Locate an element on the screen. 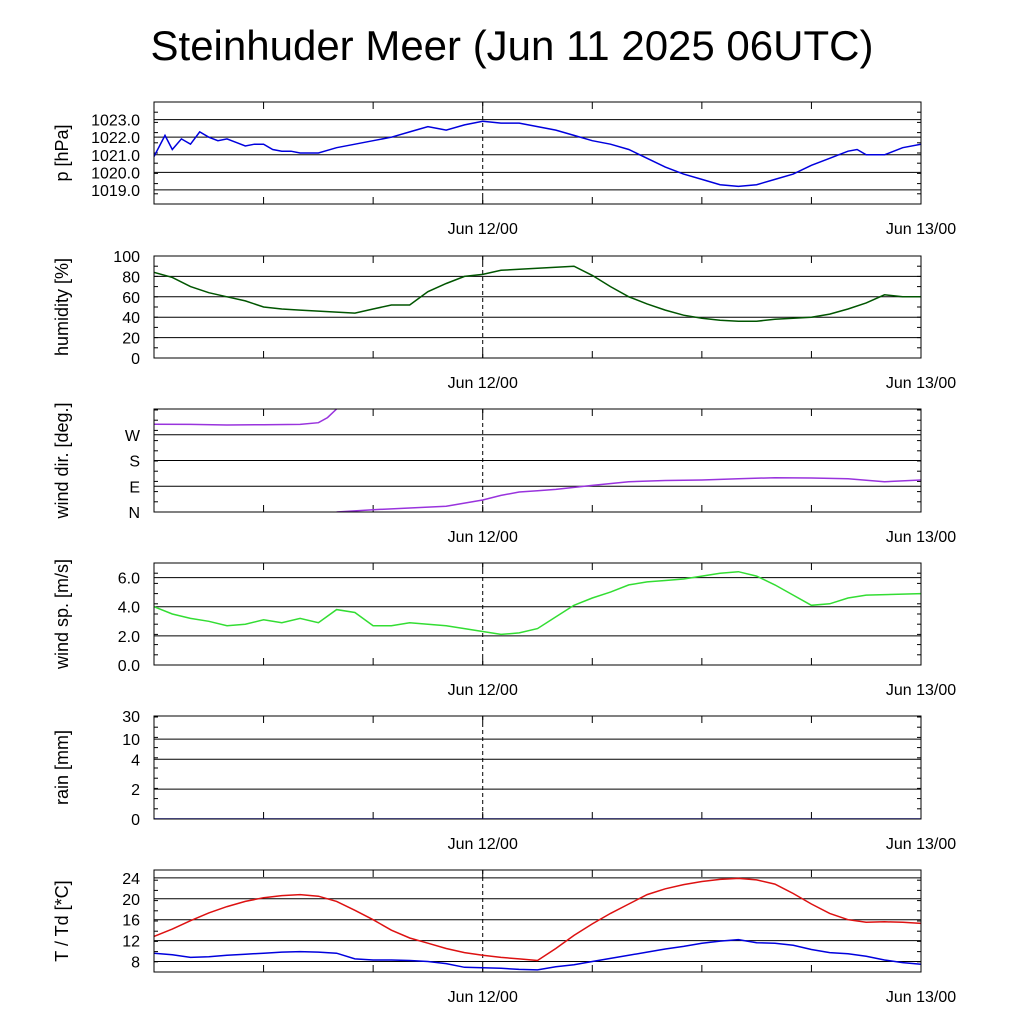 This screenshot has height=1024, width=1024. ytick-label: 1022.0 is located at coordinates (115, 138).